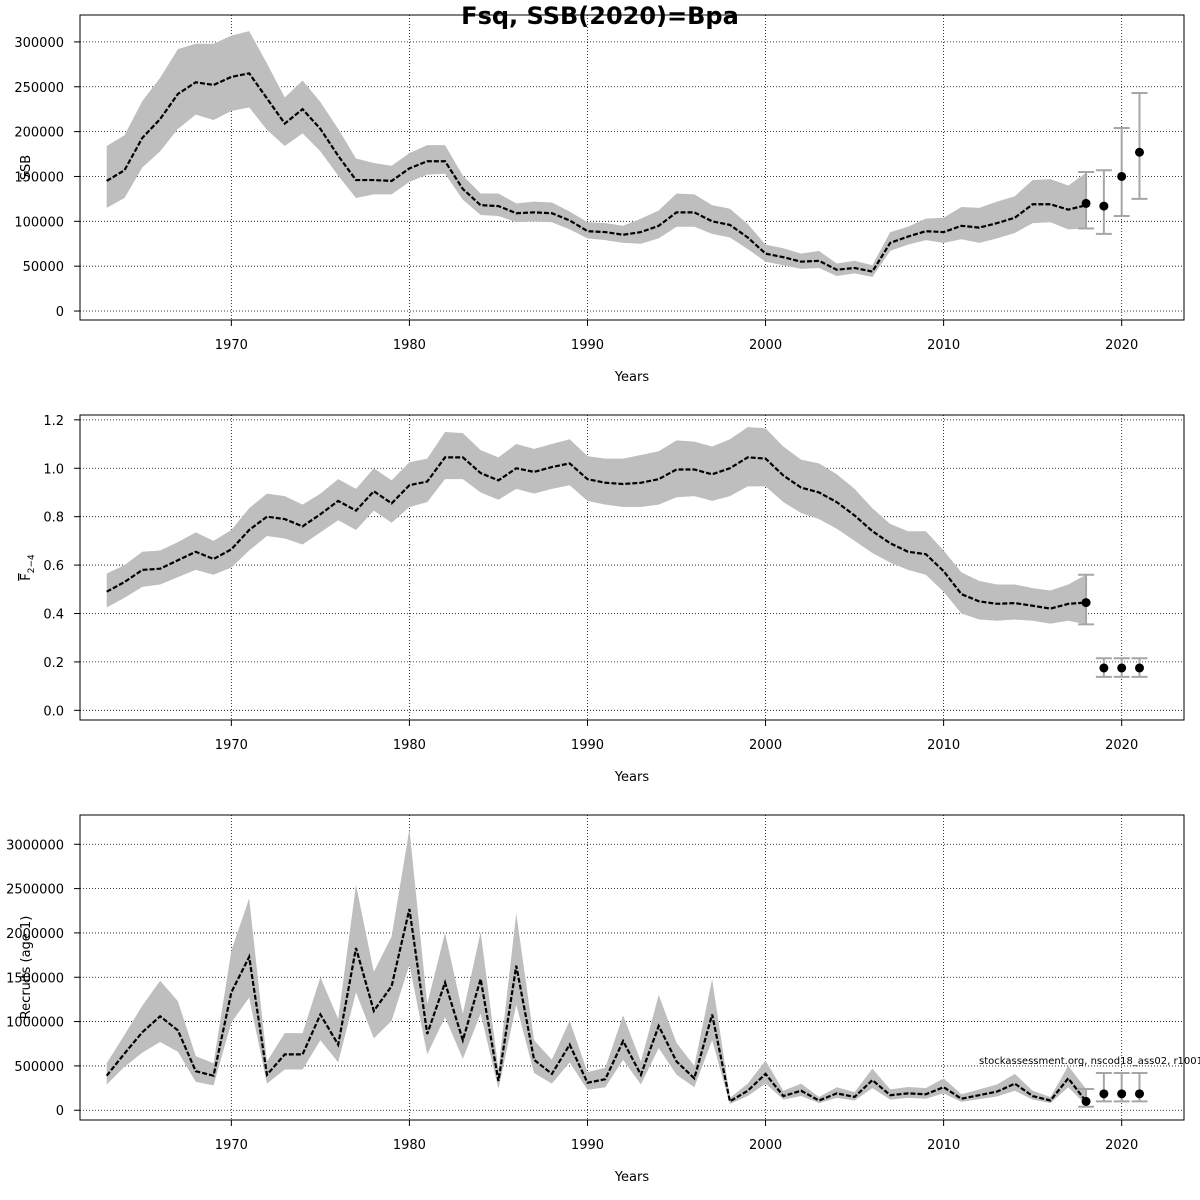 The image size is (1200, 1200). I want to click on y-tick-label: 0.8, so click(53, 518).